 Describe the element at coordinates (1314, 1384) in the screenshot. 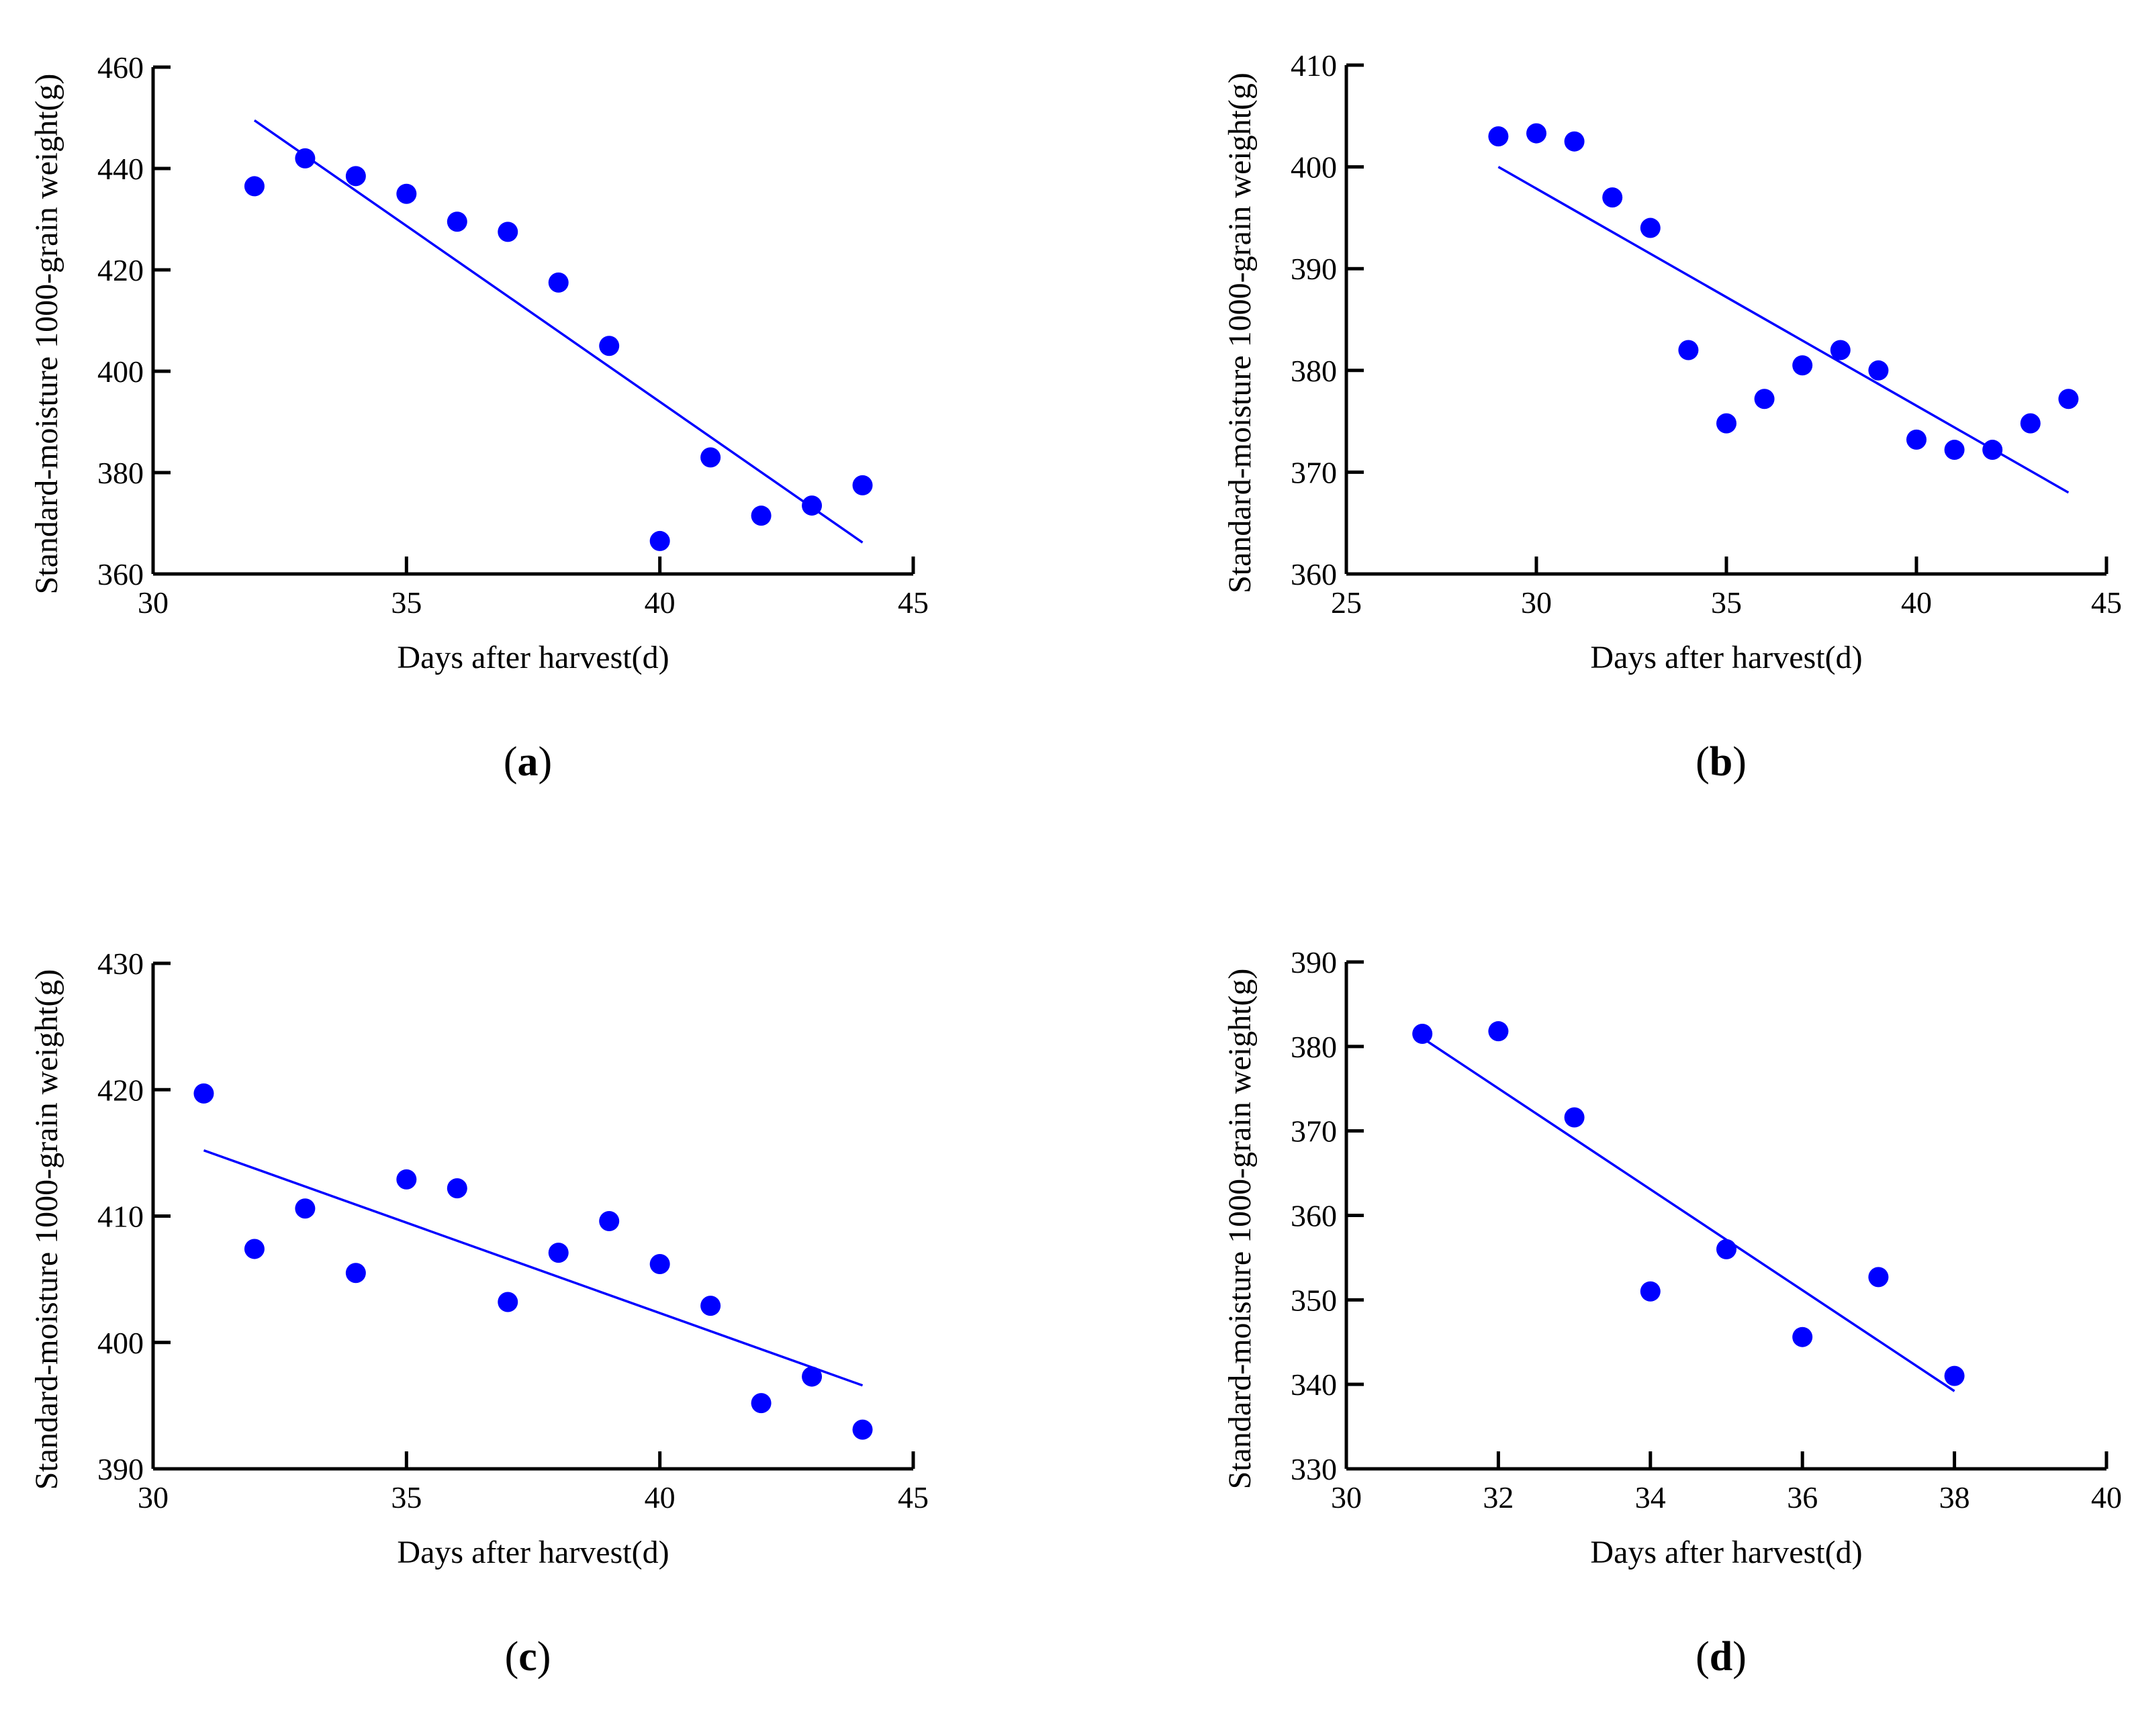

I see `y-tick-label: 340` at that location.